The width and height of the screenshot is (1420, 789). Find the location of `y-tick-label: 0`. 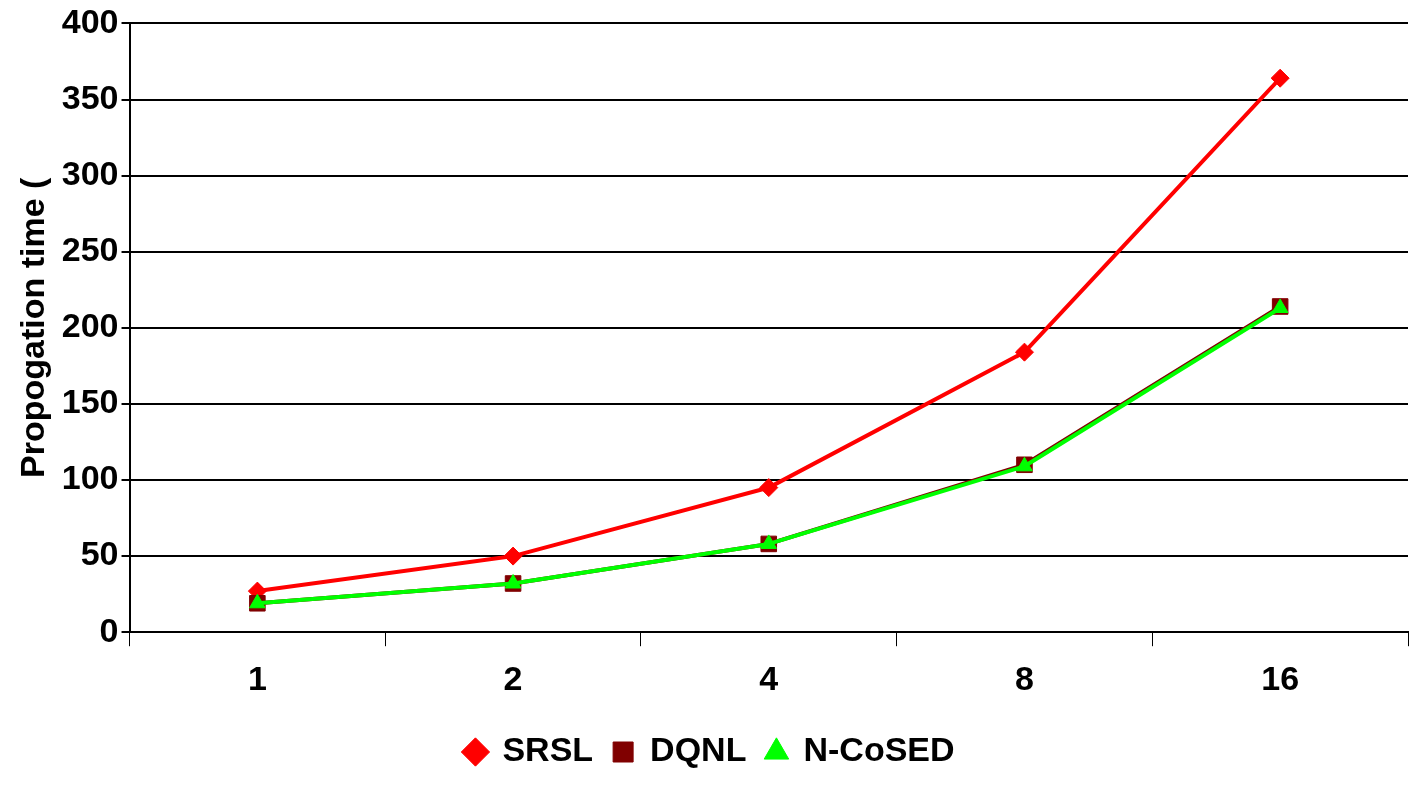

y-tick-label: 0 is located at coordinates (109, 629).